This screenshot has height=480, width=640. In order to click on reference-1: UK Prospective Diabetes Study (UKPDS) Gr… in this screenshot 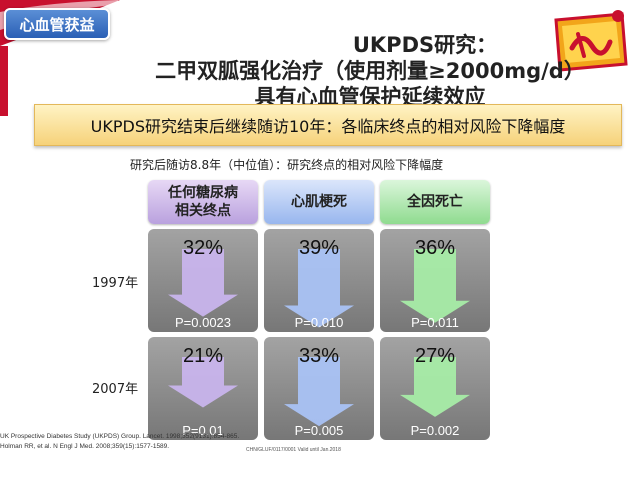, I will do `click(120, 436)`.